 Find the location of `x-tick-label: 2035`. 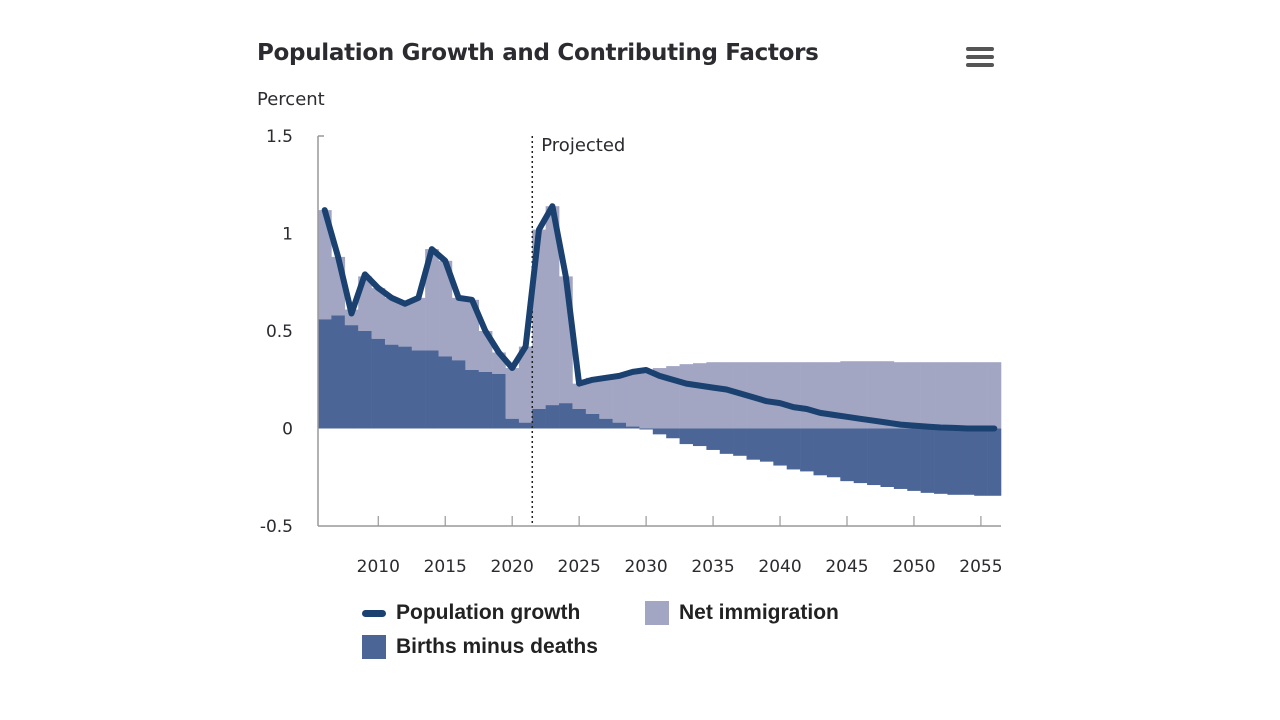

x-tick-label: 2035 is located at coordinates (712, 567).